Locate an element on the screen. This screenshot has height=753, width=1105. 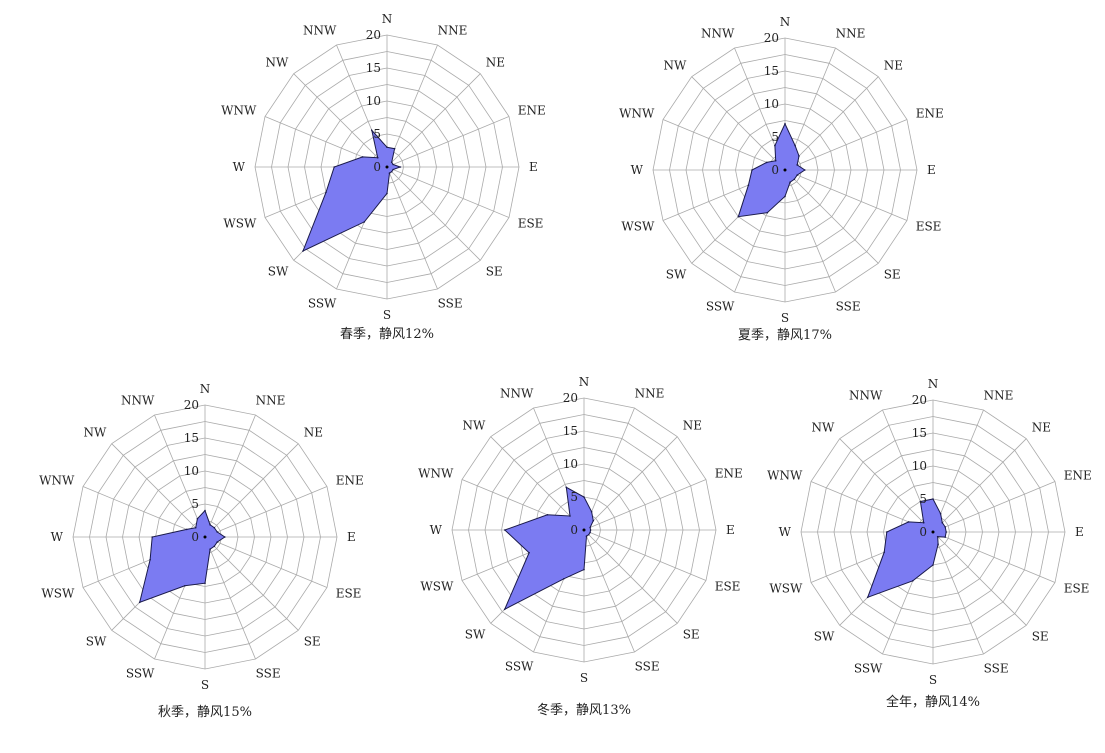
direction-label-ne: NE is located at coordinates (1041, 427).